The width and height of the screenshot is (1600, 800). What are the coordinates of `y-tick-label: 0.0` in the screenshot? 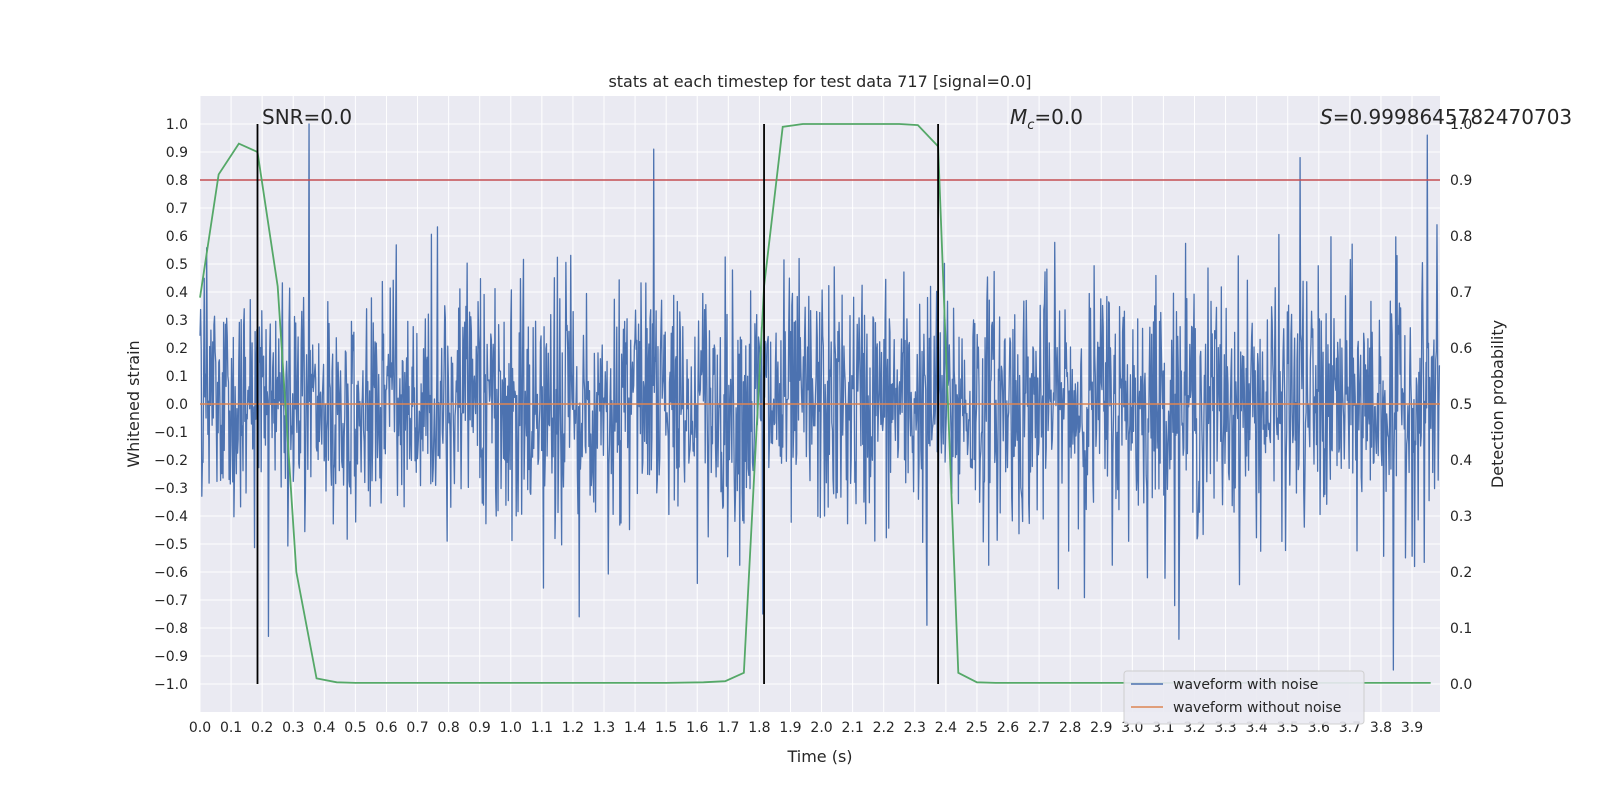 It's located at (177, 405).